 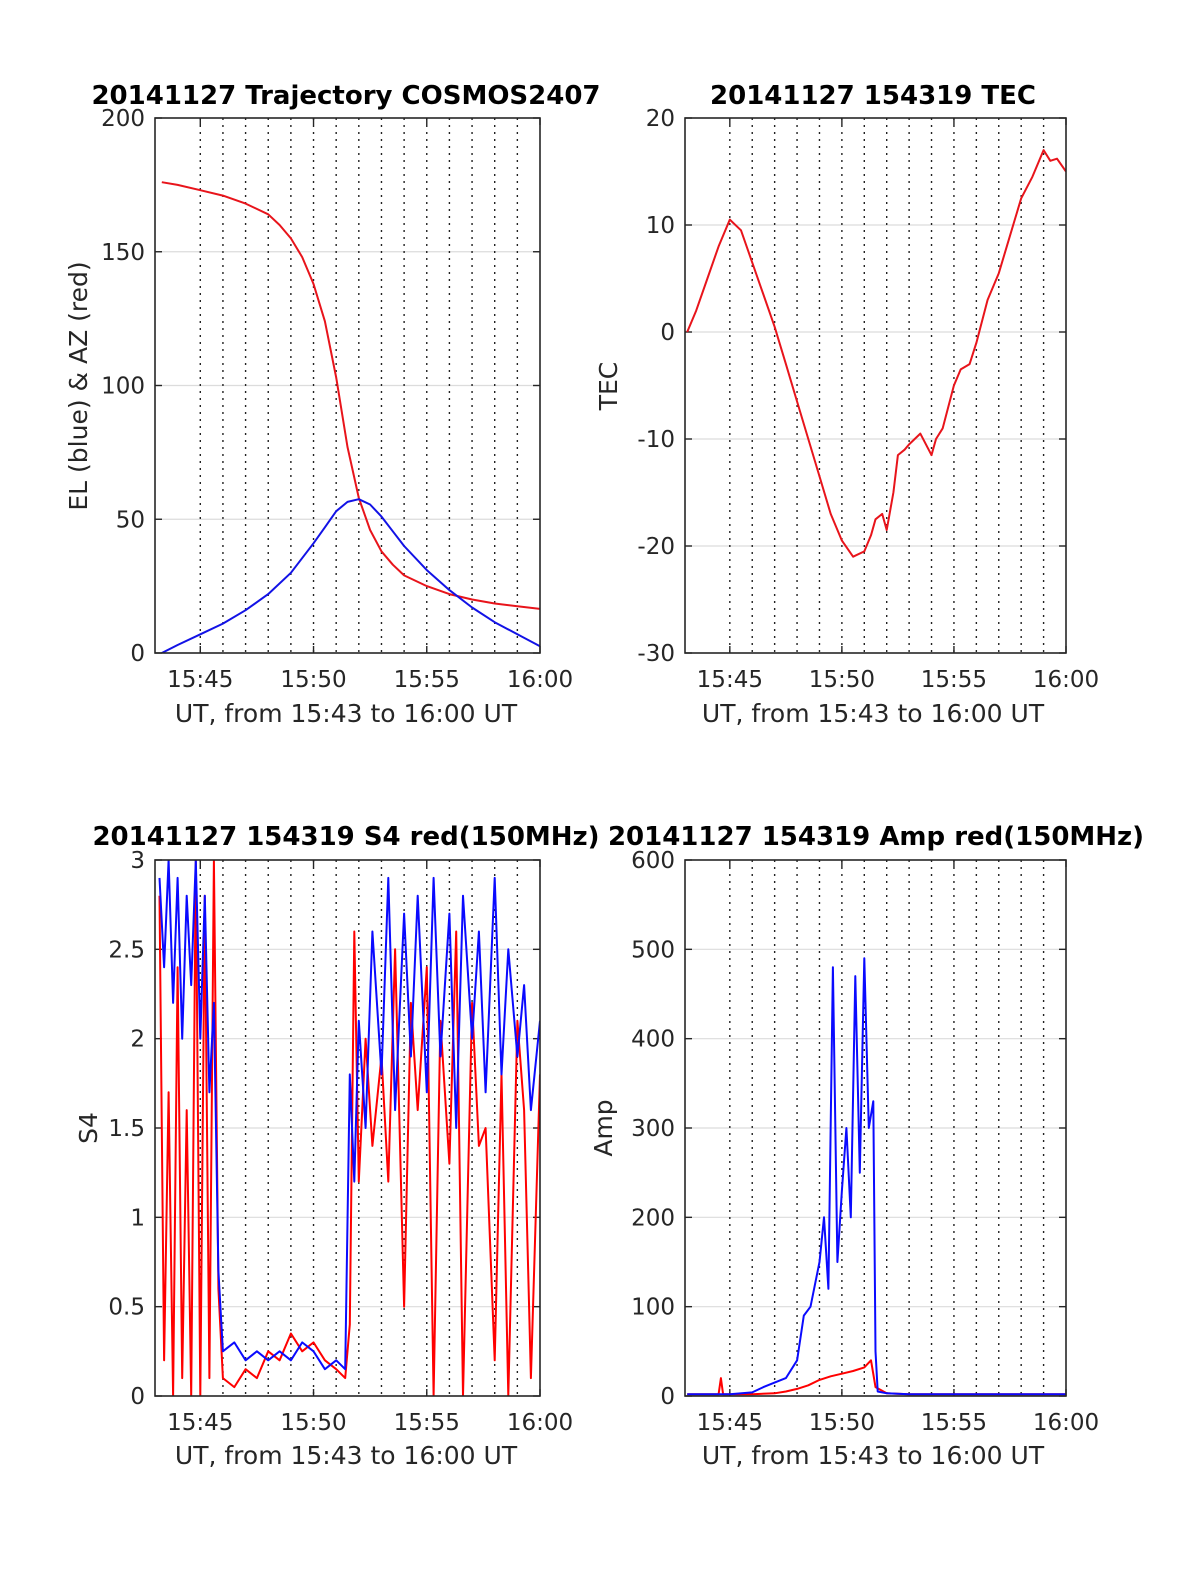 I want to click on y-tick-label: 300, so click(x=653, y=1129).